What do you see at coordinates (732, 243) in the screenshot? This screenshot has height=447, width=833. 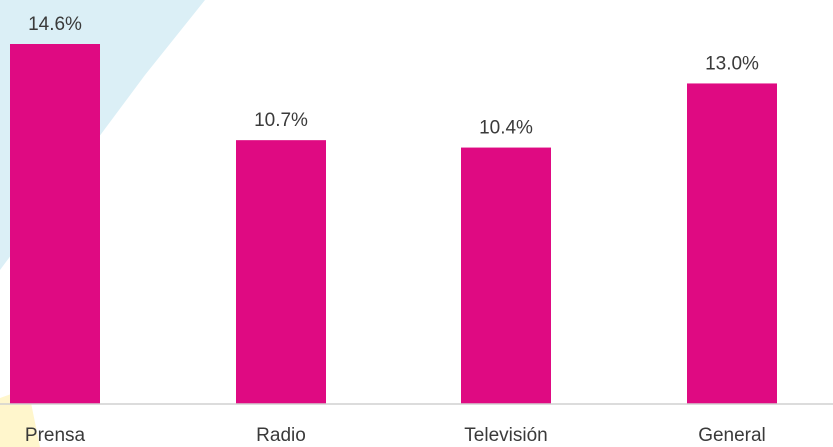 I see `bar-general` at bounding box center [732, 243].